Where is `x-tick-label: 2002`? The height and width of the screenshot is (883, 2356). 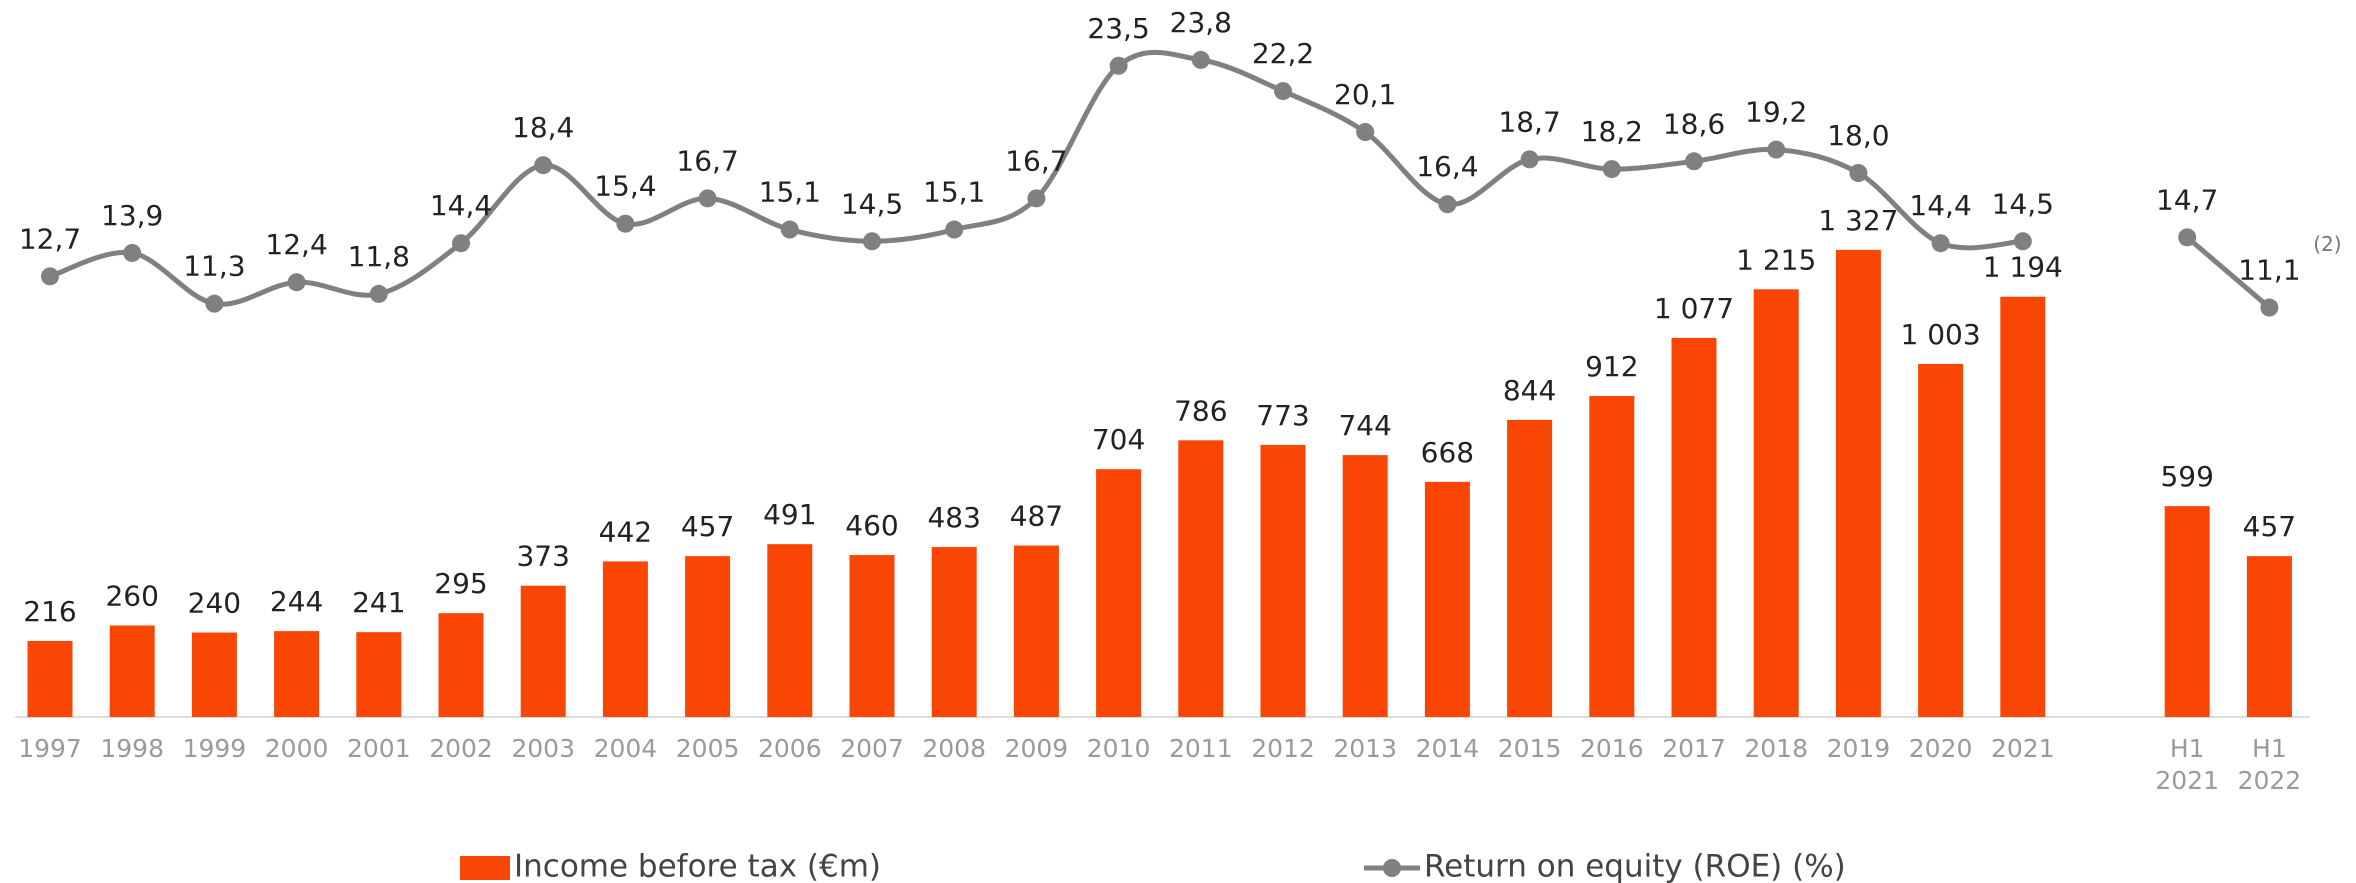 x-tick-label: 2002 is located at coordinates (461, 748).